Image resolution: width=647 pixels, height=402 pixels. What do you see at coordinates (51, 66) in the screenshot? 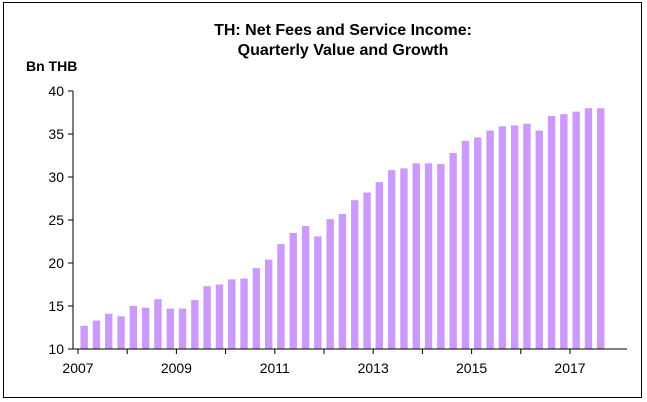
I see `y-axis-unit-label: Bn THB` at bounding box center [51, 66].